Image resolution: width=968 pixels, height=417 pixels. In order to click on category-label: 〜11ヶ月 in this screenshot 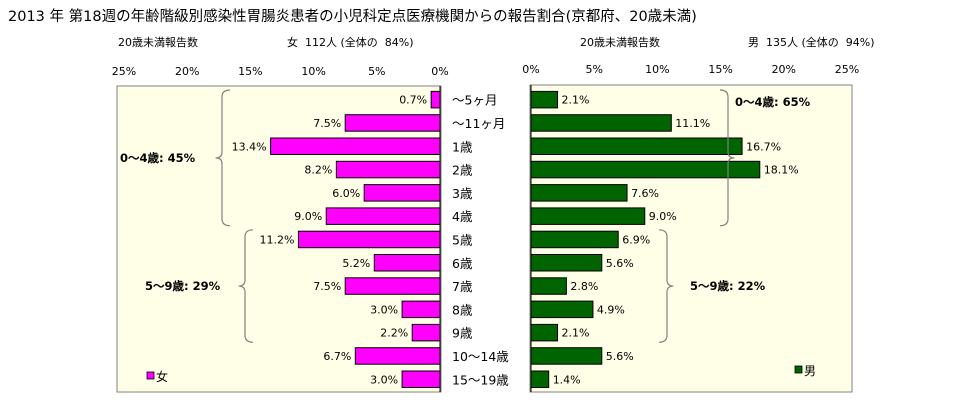, I will do `click(478, 123)`.